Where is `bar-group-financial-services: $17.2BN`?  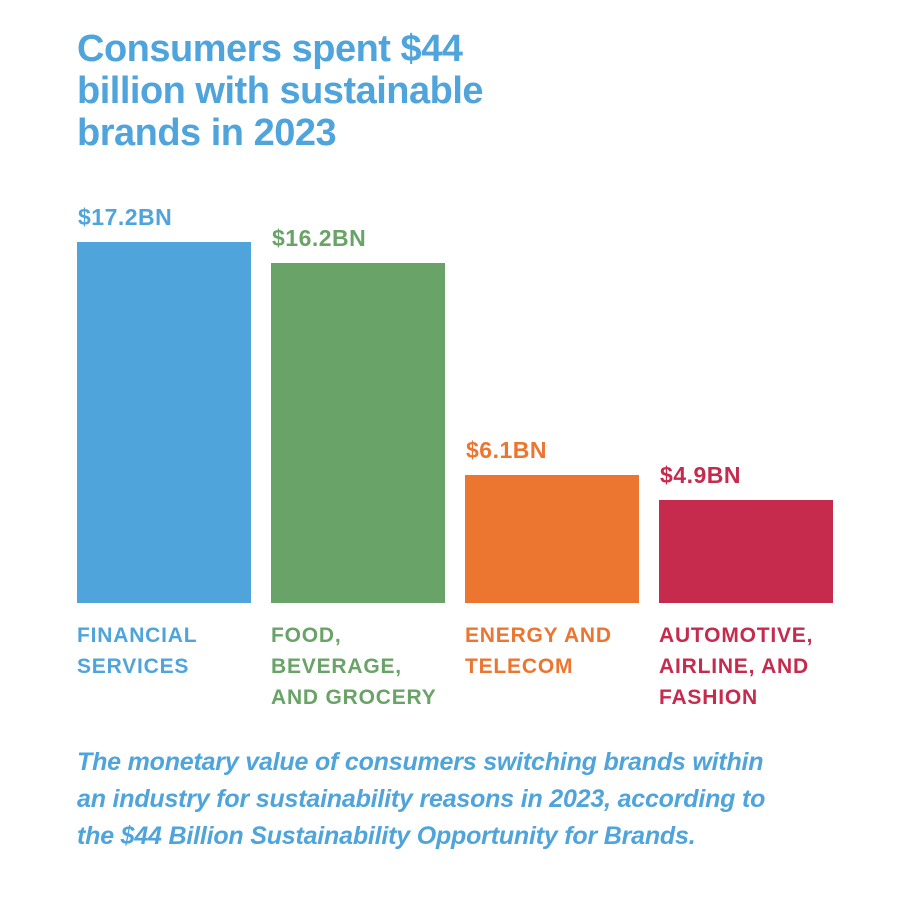 bar-group-financial-services: $17.2BN is located at coordinates (164, 403).